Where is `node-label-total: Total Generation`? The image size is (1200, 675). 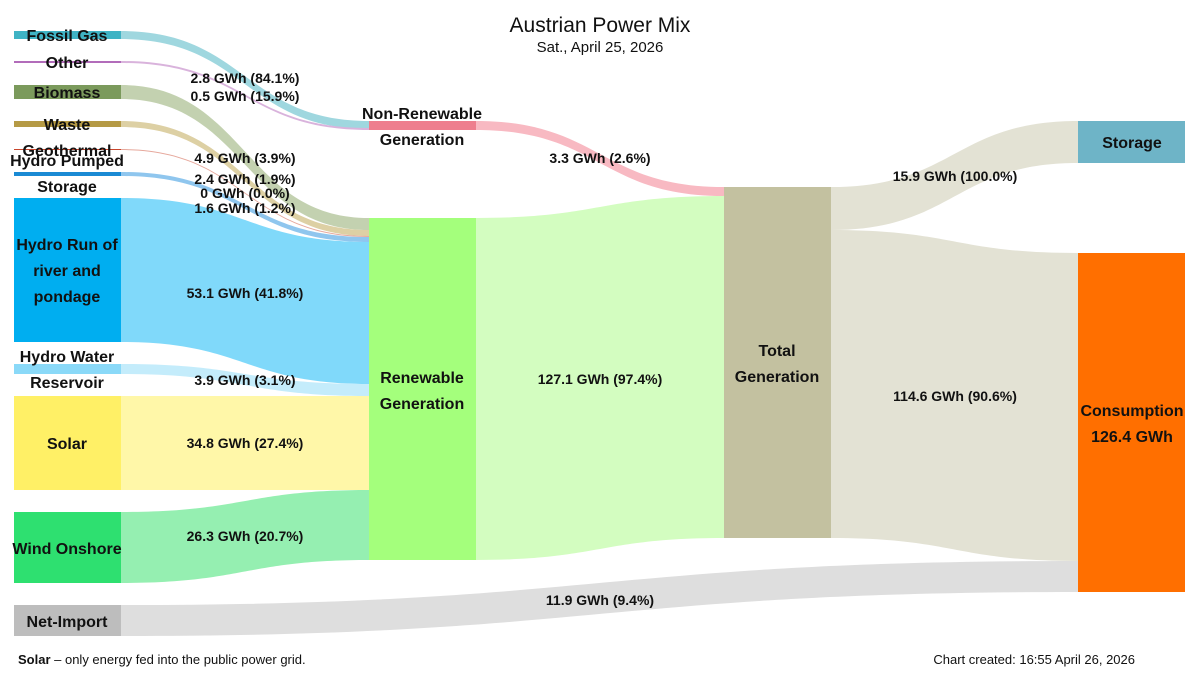 node-label-total: Total Generation is located at coordinates (777, 364).